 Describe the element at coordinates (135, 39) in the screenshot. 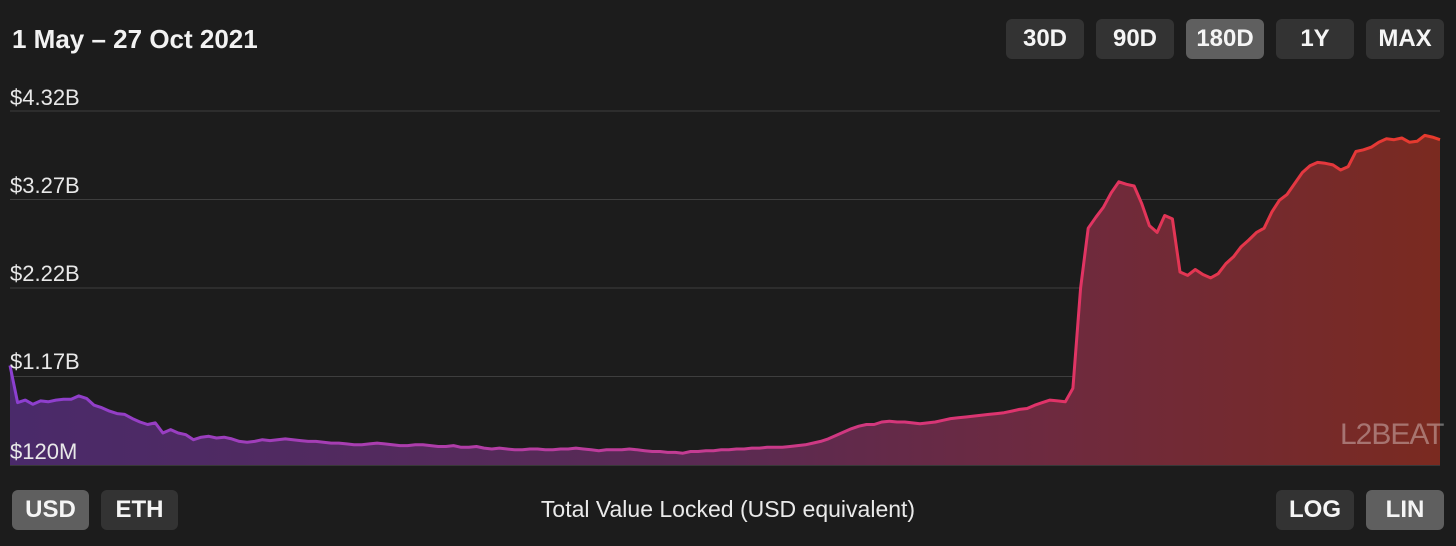

I see `date-range-title: 1 May – 27 Oct 2021` at that location.